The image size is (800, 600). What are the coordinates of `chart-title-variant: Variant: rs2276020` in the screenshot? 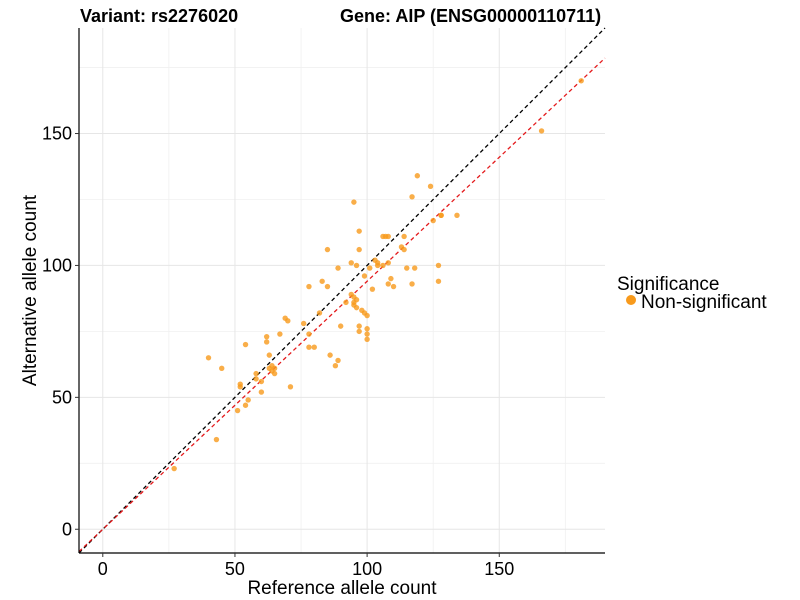 It's located at (159, 16).